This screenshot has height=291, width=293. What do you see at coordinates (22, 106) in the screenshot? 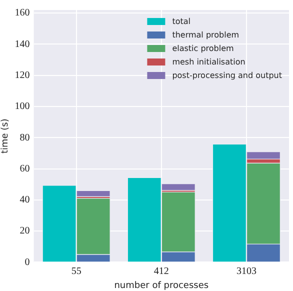
I see `y-tick-label: 100` at bounding box center [22, 106].